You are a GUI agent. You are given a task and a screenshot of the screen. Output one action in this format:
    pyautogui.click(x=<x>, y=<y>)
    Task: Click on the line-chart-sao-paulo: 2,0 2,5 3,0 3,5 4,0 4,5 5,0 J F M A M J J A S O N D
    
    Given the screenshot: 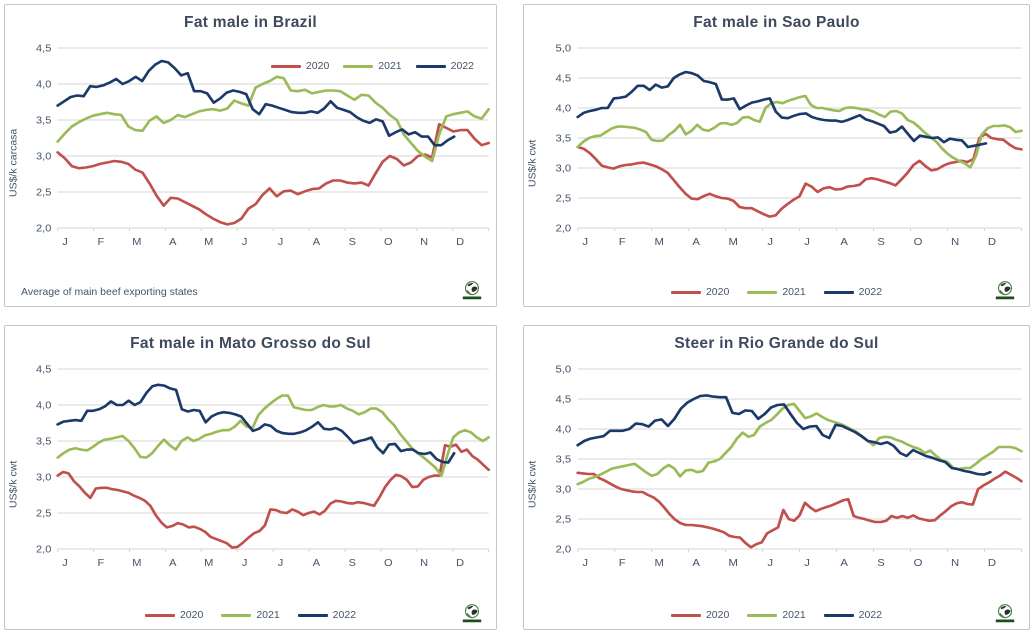 What is the action you would take?
    pyautogui.click(x=789, y=145)
    